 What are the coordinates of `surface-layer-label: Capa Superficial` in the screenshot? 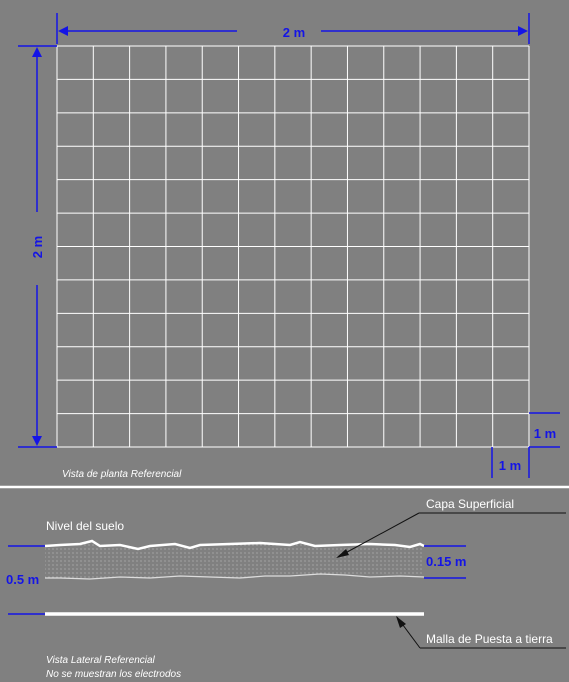 It's located at (470, 504).